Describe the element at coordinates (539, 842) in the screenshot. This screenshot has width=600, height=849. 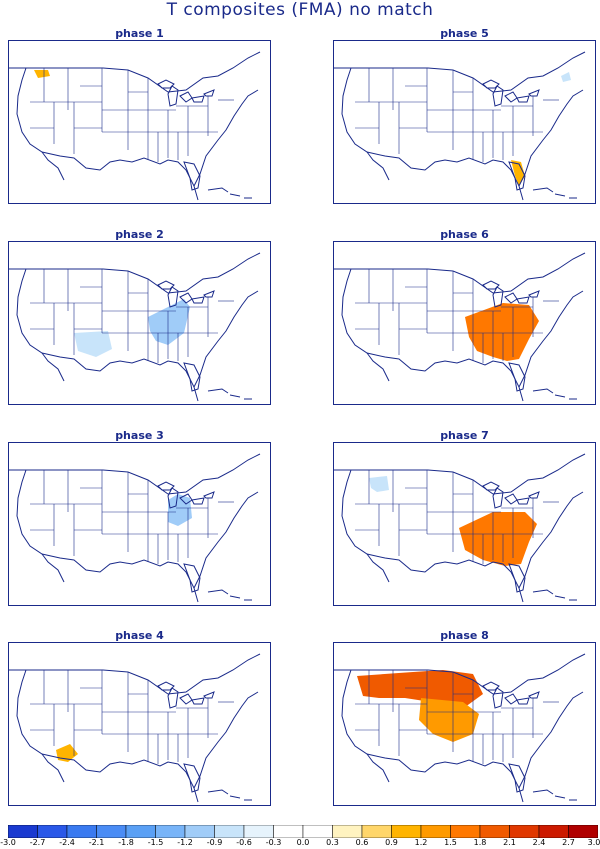
I see `colorbar-tick-label: 2.4` at that location.